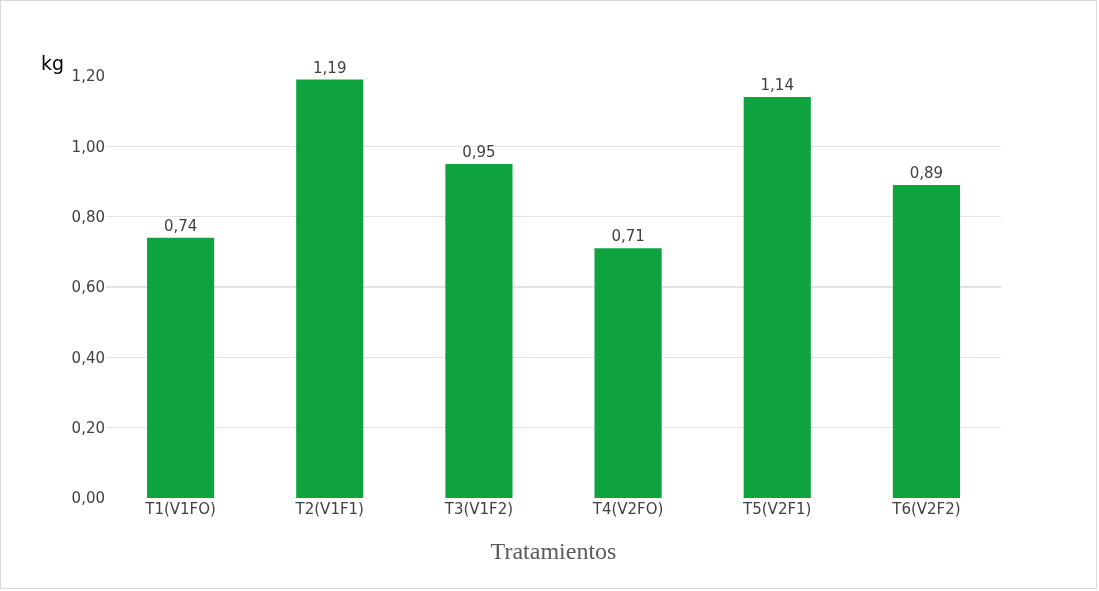 The height and width of the screenshot is (591, 1099). What do you see at coordinates (88, 357) in the screenshot?
I see `y-tick-label: 0,40` at bounding box center [88, 357].